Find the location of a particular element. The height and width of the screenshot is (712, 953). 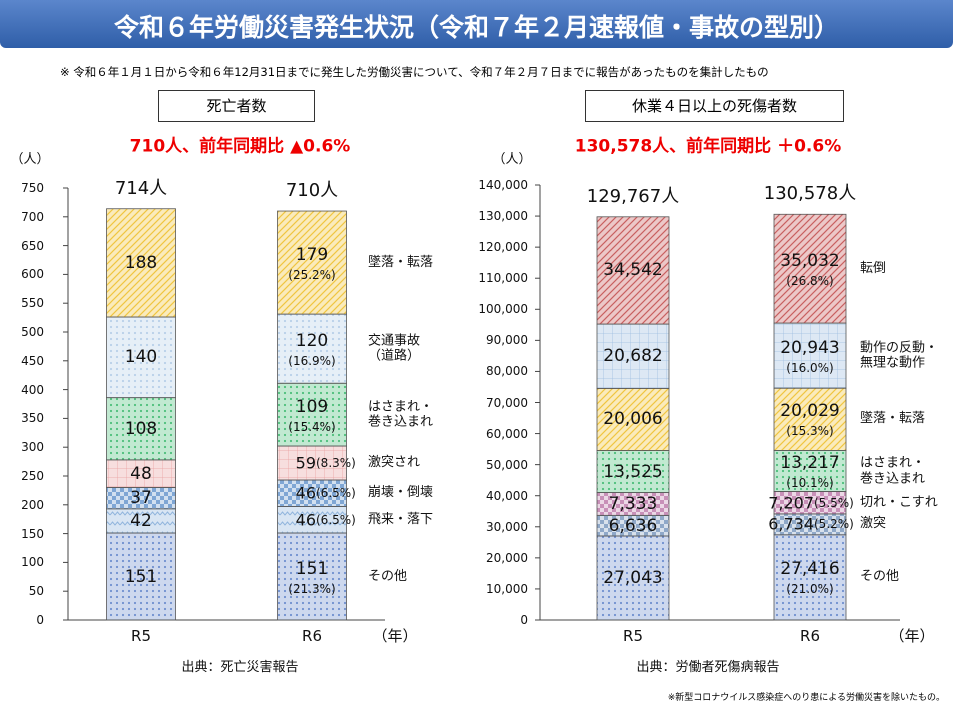

value-label: 108 is located at coordinates (141, 428).